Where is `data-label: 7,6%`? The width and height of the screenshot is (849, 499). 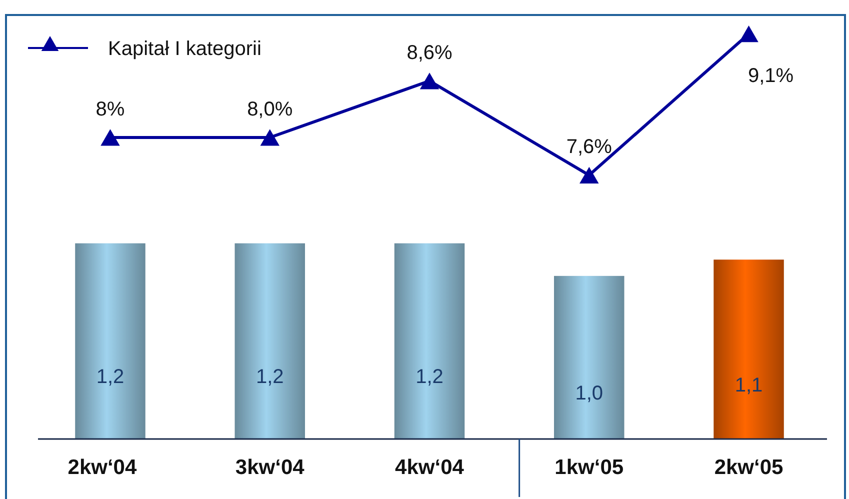
data-label: 7,6% is located at coordinates (589, 147).